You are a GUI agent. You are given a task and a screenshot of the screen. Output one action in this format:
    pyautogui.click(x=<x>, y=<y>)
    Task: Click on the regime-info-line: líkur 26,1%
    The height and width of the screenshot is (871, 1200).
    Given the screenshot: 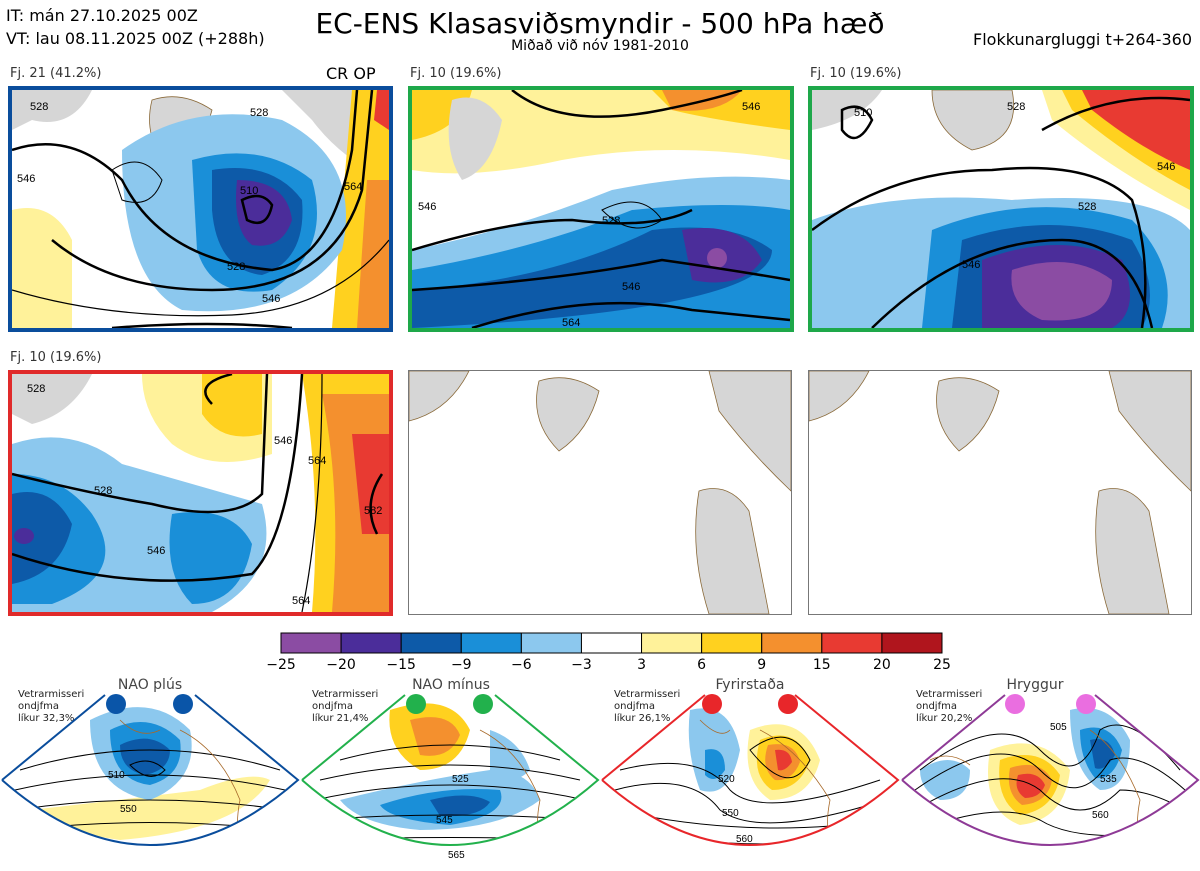 What is the action you would take?
    pyautogui.click(x=642, y=718)
    